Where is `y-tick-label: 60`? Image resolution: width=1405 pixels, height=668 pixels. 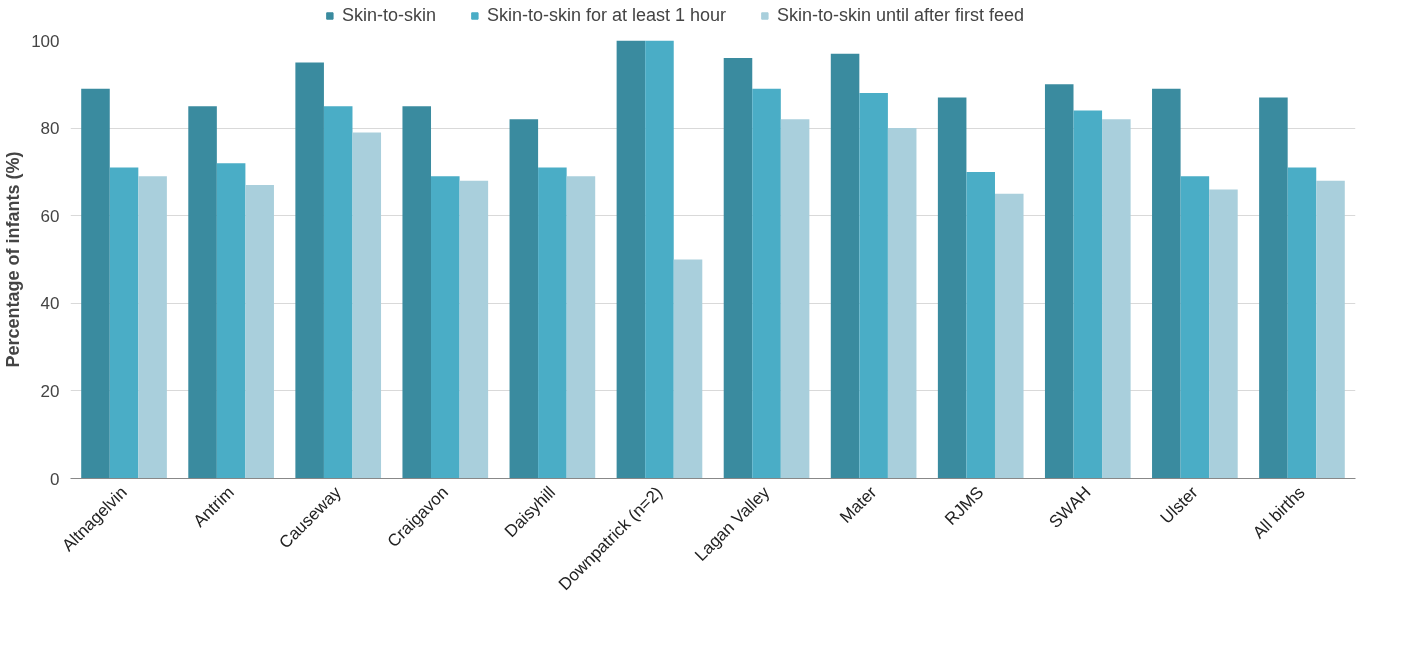 y-tick-label: 60 is located at coordinates (50, 216).